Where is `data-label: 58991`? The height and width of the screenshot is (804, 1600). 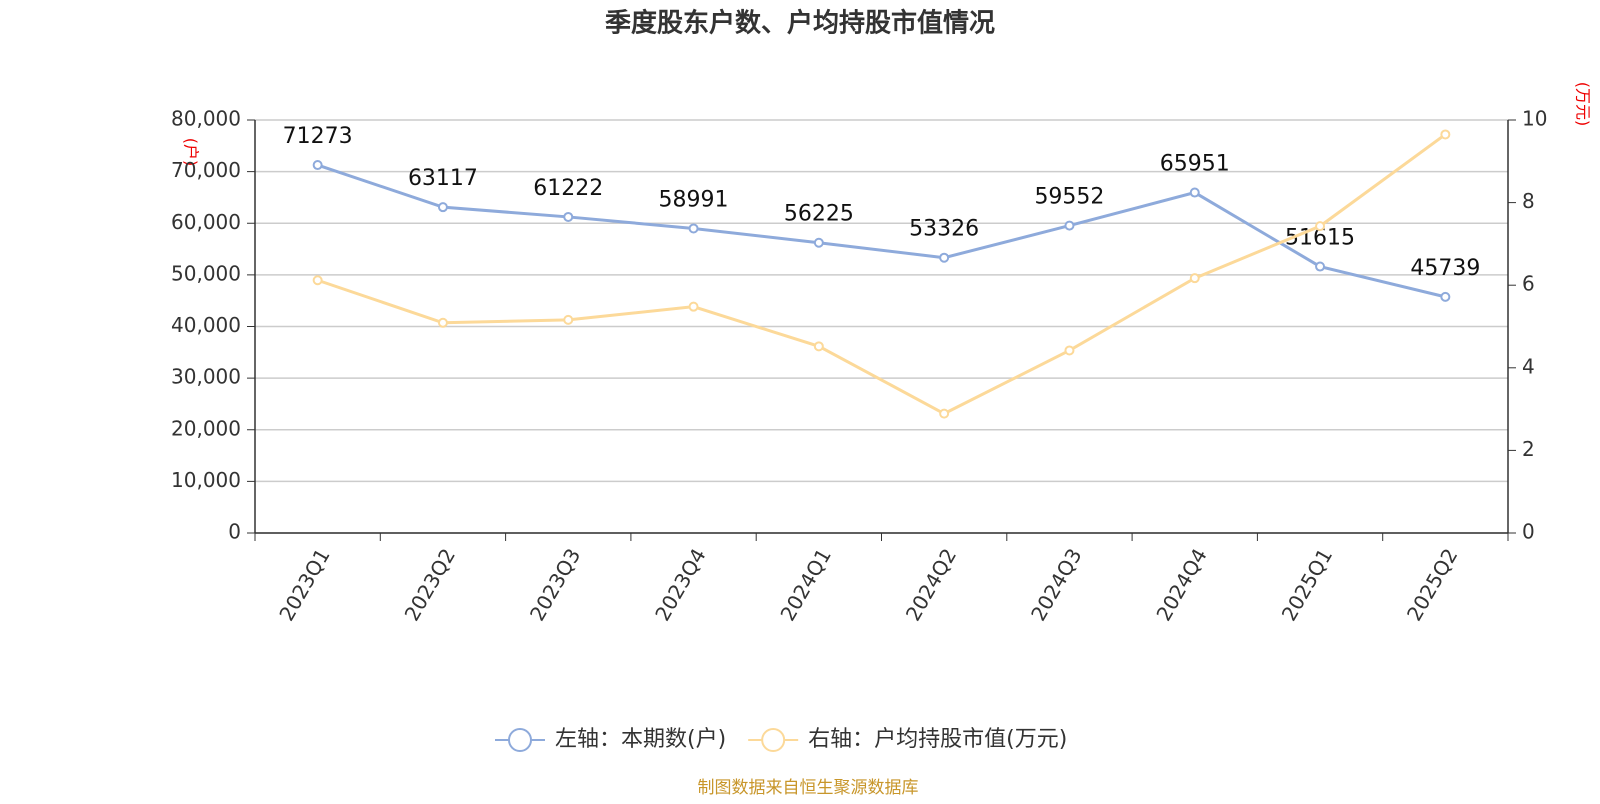
data-label: 58991 is located at coordinates (694, 199).